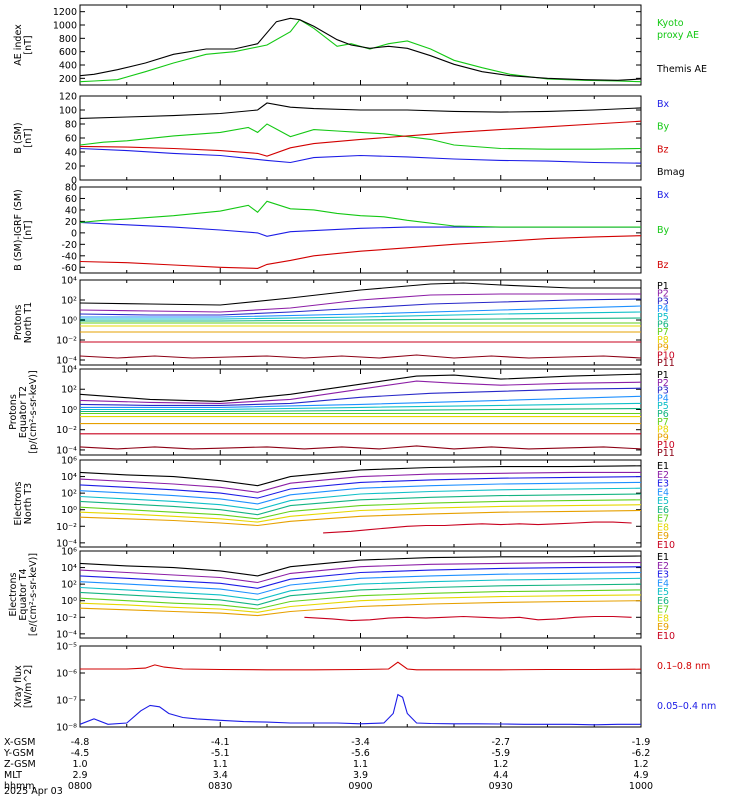 This screenshot has height=800, width=750. I want to click on x-table-cell: 1.0, so click(79, 764).